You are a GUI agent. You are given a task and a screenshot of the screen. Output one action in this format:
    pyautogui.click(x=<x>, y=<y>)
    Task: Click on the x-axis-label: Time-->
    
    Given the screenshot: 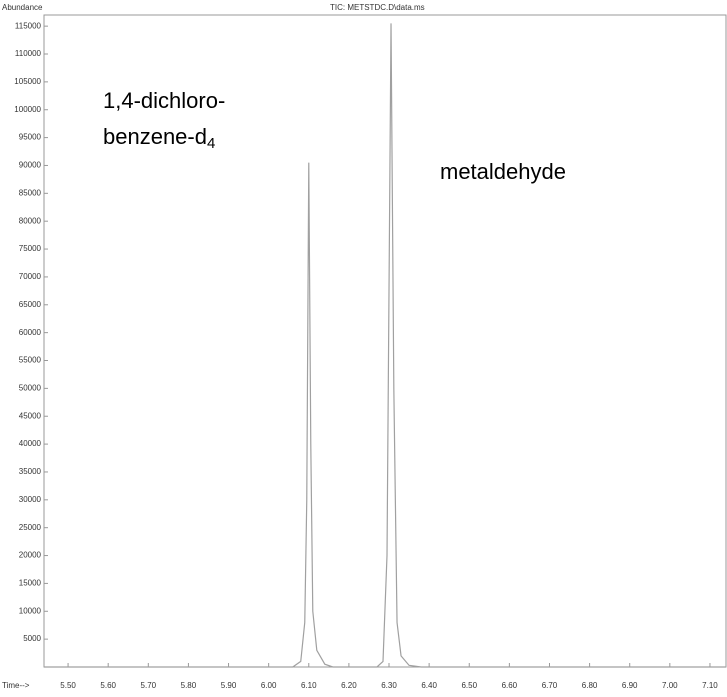 What is the action you would take?
    pyautogui.click(x=16, y=685)
    